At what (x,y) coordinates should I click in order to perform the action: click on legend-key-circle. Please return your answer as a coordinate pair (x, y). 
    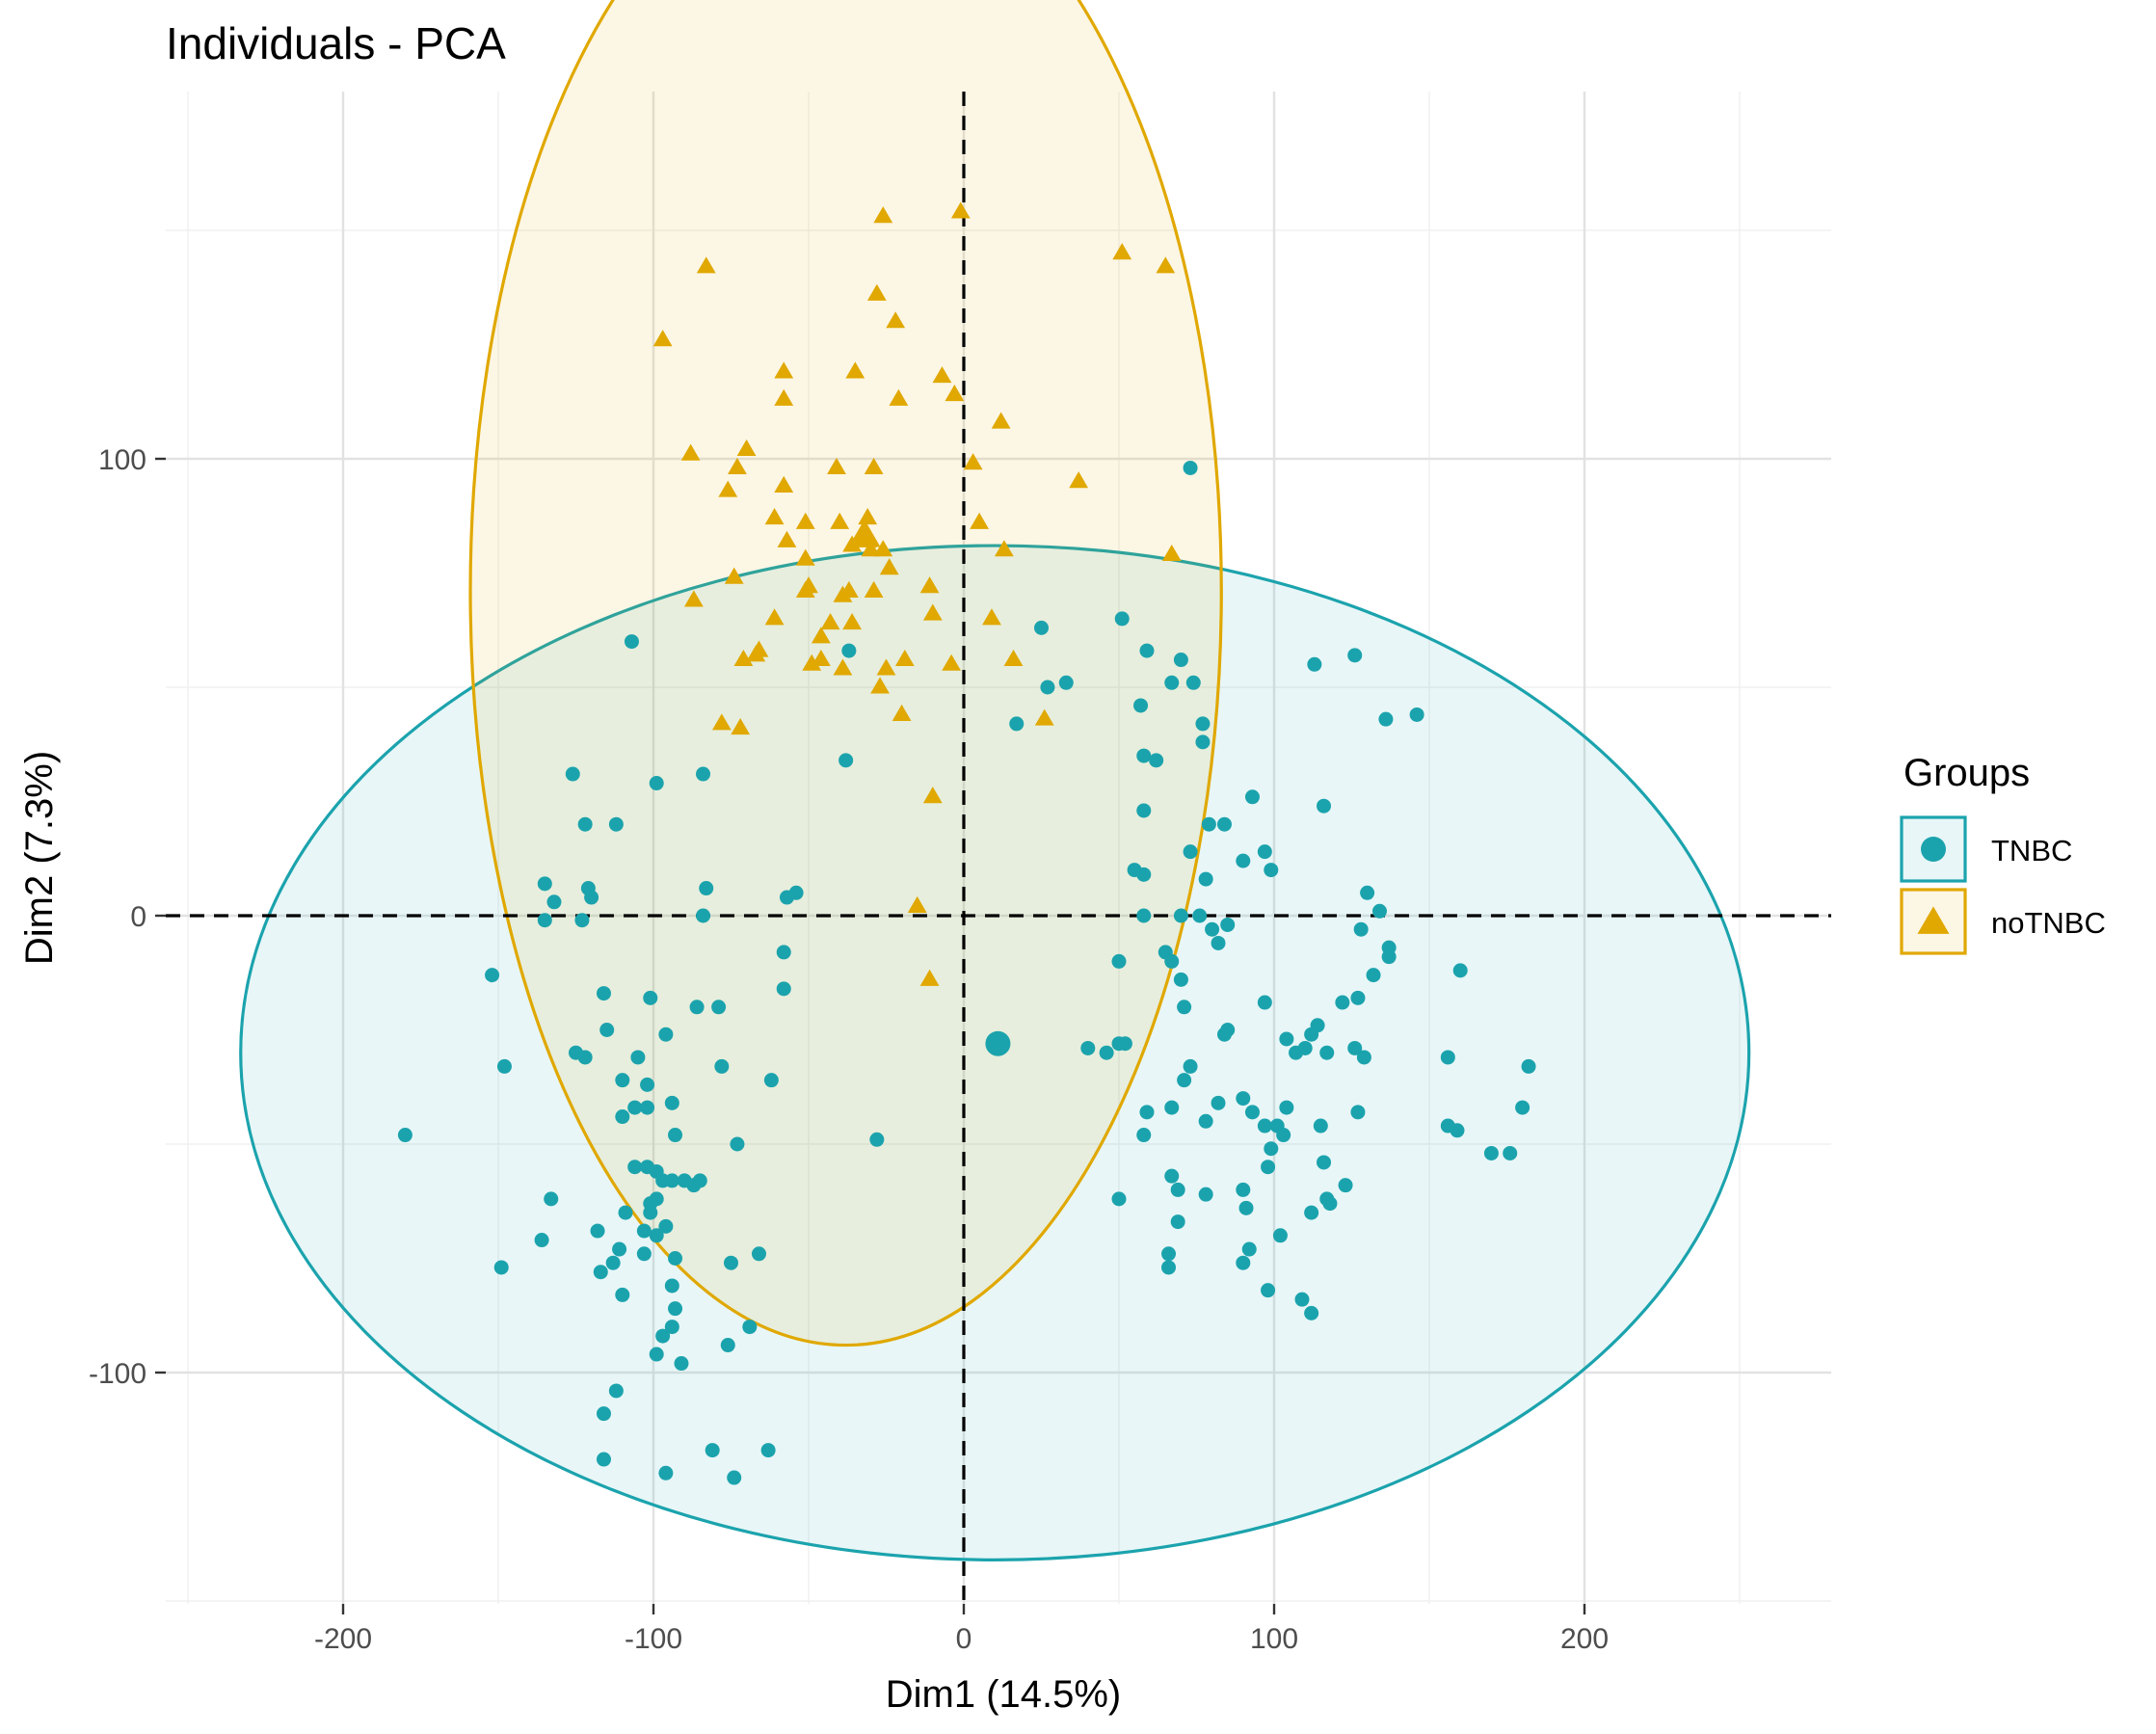
    Looking at the image, I should click on (1933, 849).